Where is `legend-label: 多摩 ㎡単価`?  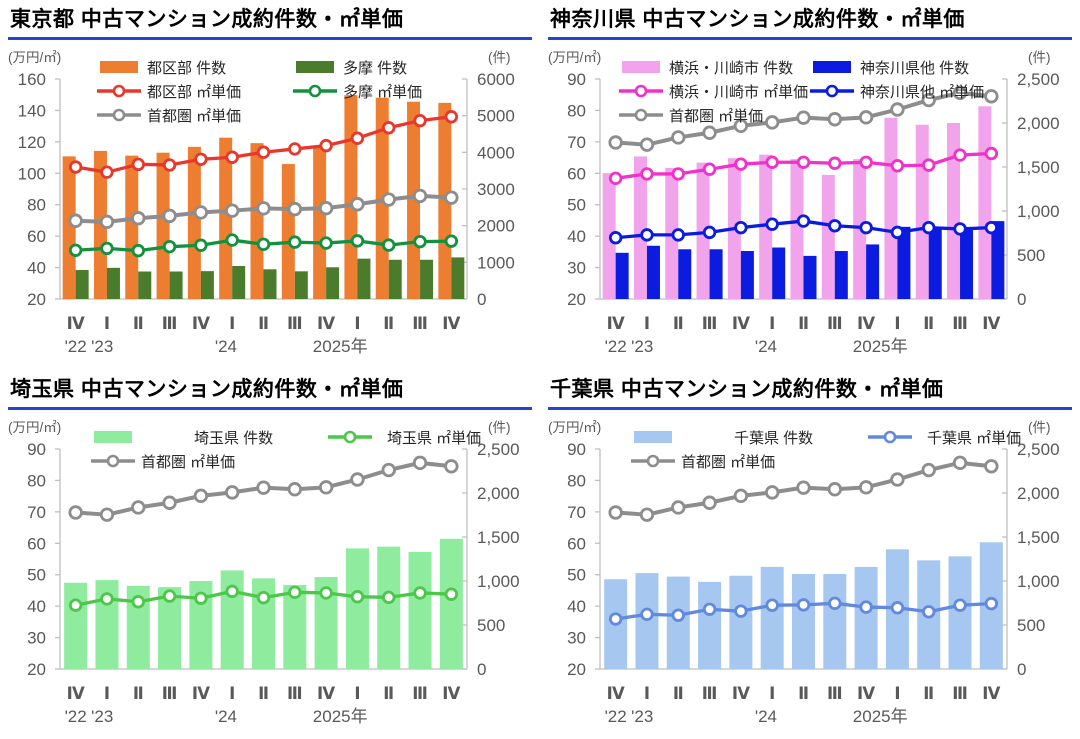 legend-label: 多摩 ㎡単価 is located at coordinates (383, 92).